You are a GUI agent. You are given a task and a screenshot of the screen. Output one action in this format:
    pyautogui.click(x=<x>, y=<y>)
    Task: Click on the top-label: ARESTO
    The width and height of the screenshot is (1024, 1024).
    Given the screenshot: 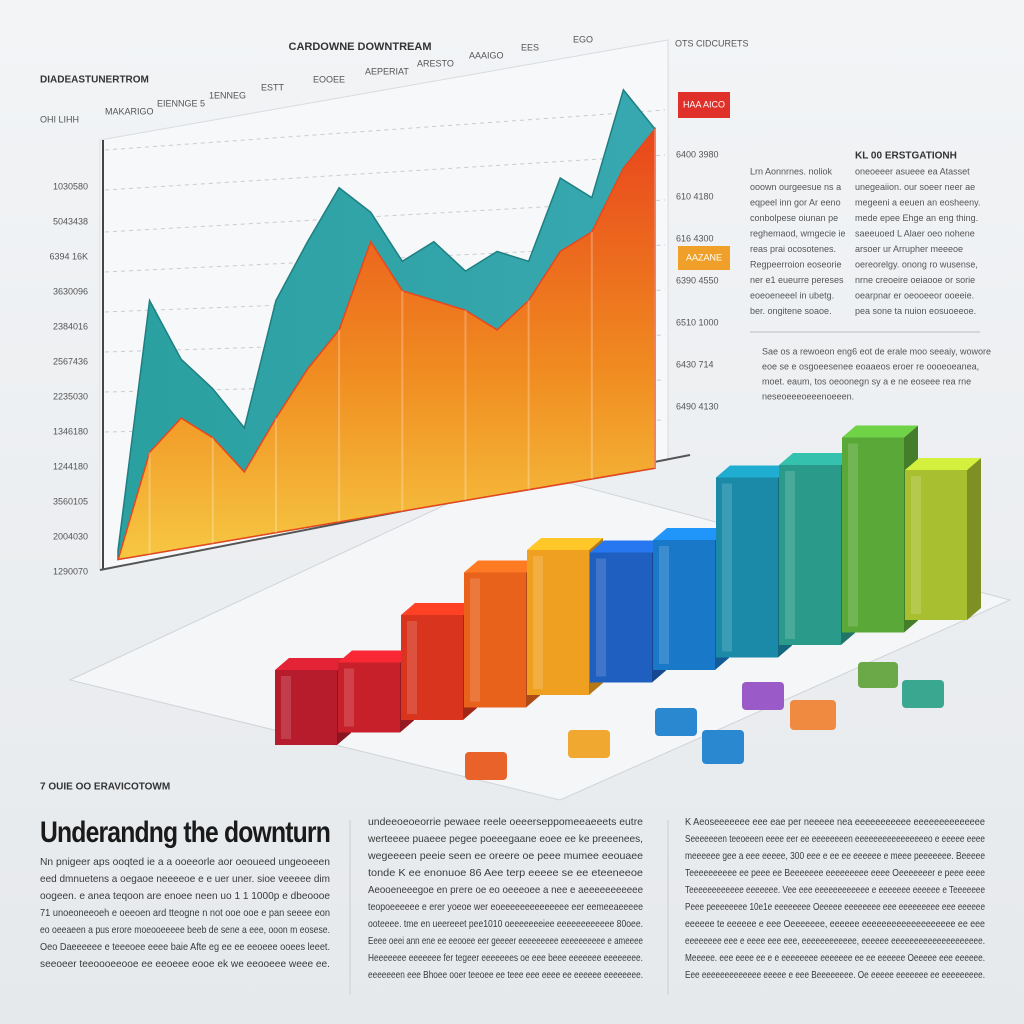 What is the action you would take?
    pyautogui.click(x=435, y=63)
    